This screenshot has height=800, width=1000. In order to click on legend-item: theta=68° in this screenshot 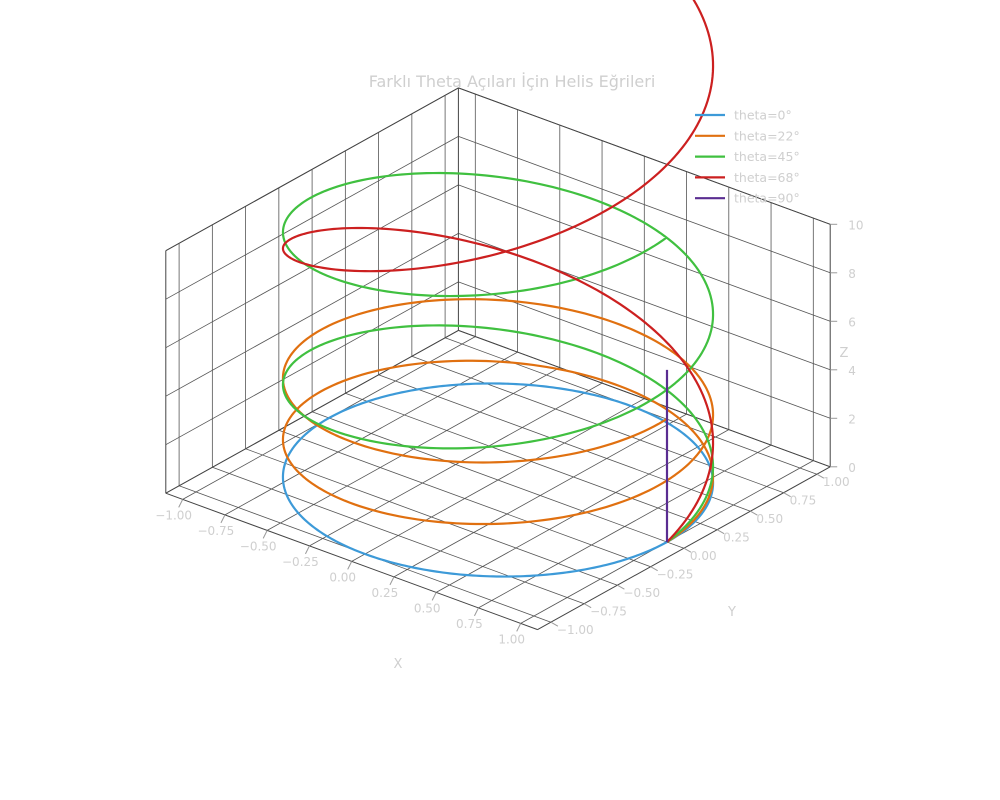, I will do `click(747, 177)`.